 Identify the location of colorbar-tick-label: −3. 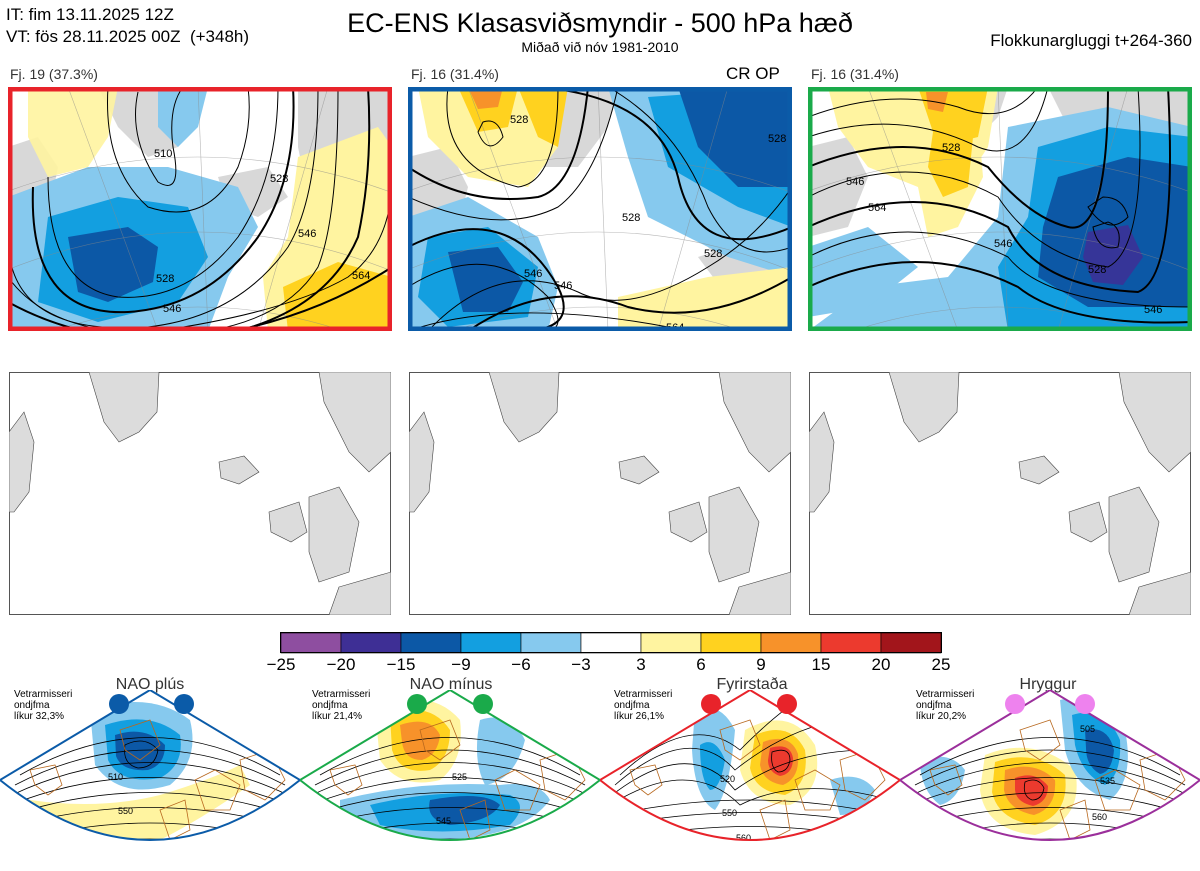
(581, 664).